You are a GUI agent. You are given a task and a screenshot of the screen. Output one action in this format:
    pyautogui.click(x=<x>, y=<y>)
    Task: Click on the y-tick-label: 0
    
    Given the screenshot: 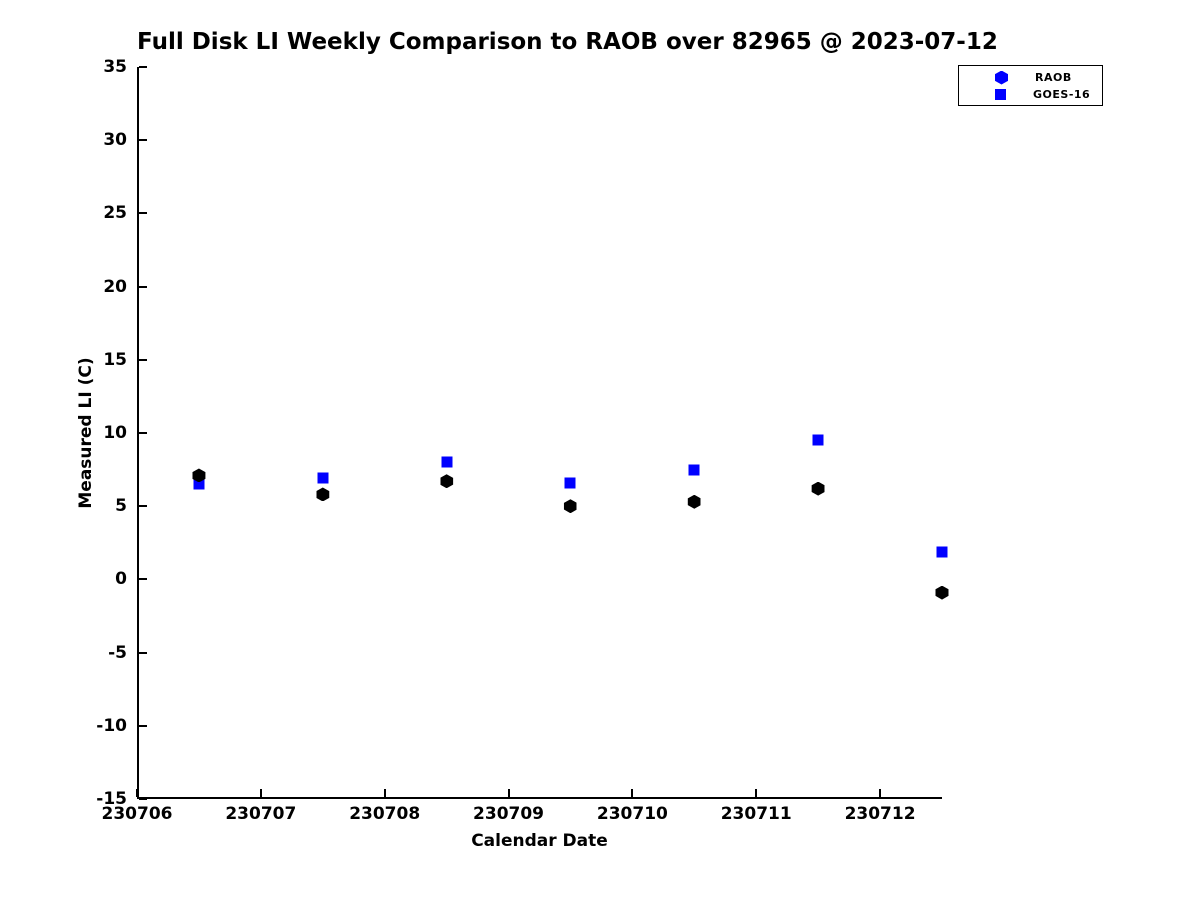 What is the action you would take?
    pyautogui.click(x=121, y=579)
    